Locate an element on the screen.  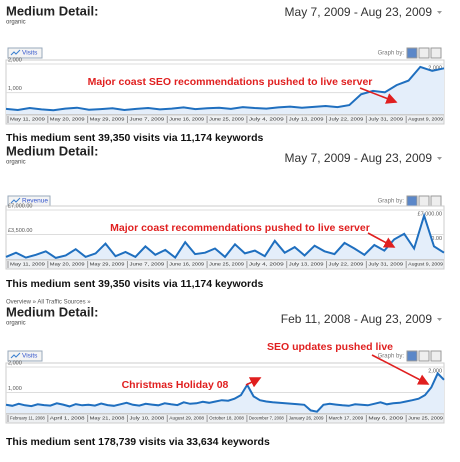
x-tick-label: May 6, 2009 is located at coordinates (385, 418).